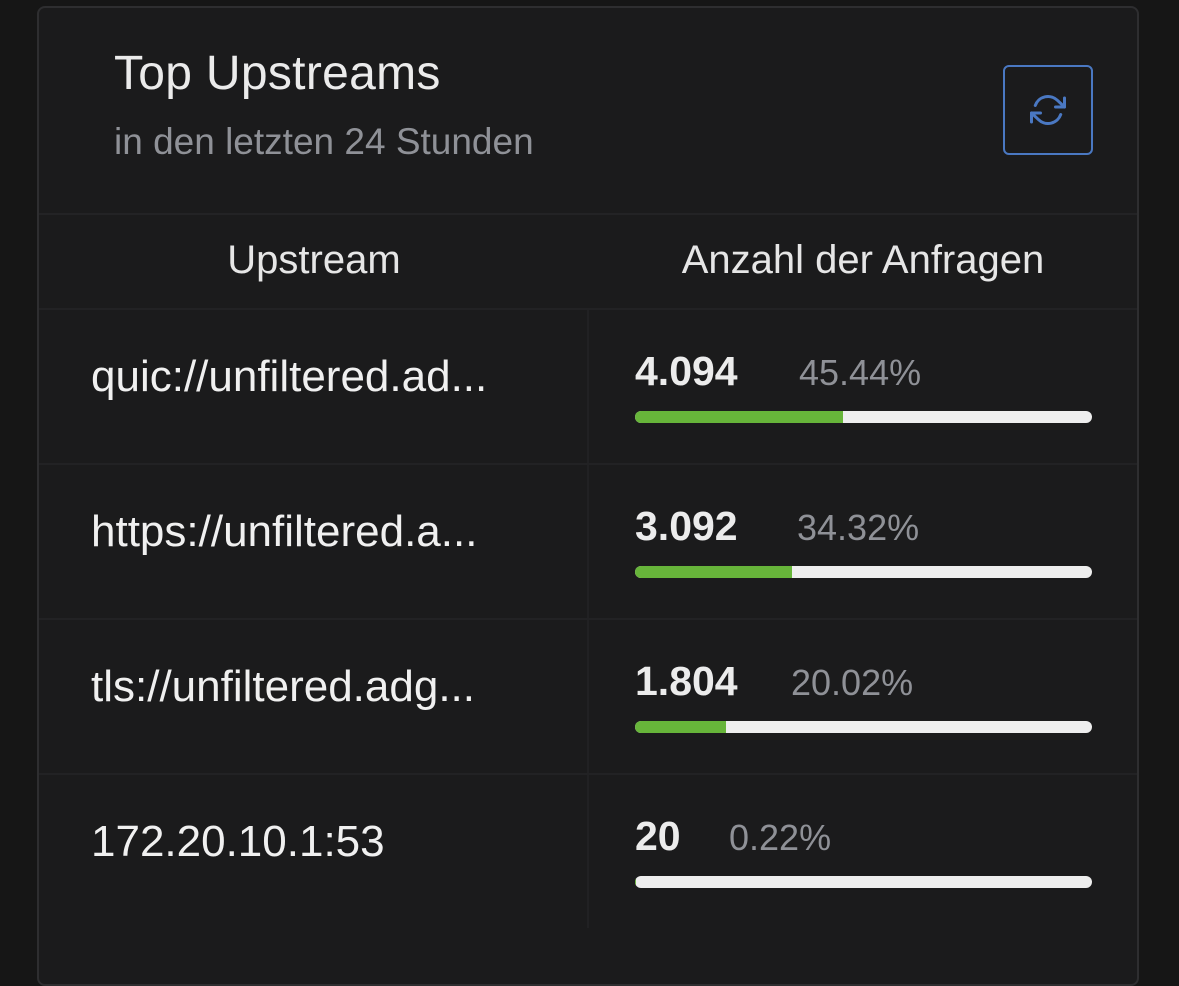 Image resolution: width=1179 pixels, height=986 pixels. Describe the element at coordinates (588, 695) in the screenshot. I see `table-row: tls://unfiltered.adg... 1.804 20.02%` at that location.